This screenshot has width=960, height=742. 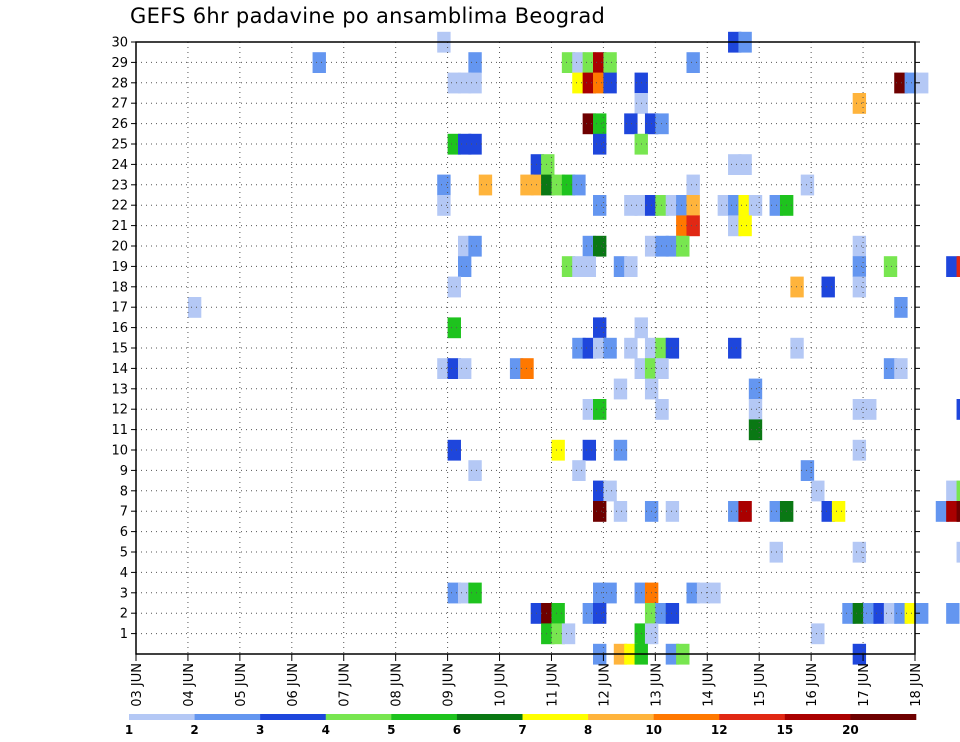 I want to click on y-tick-label: 15, so click(x=119, y=349).